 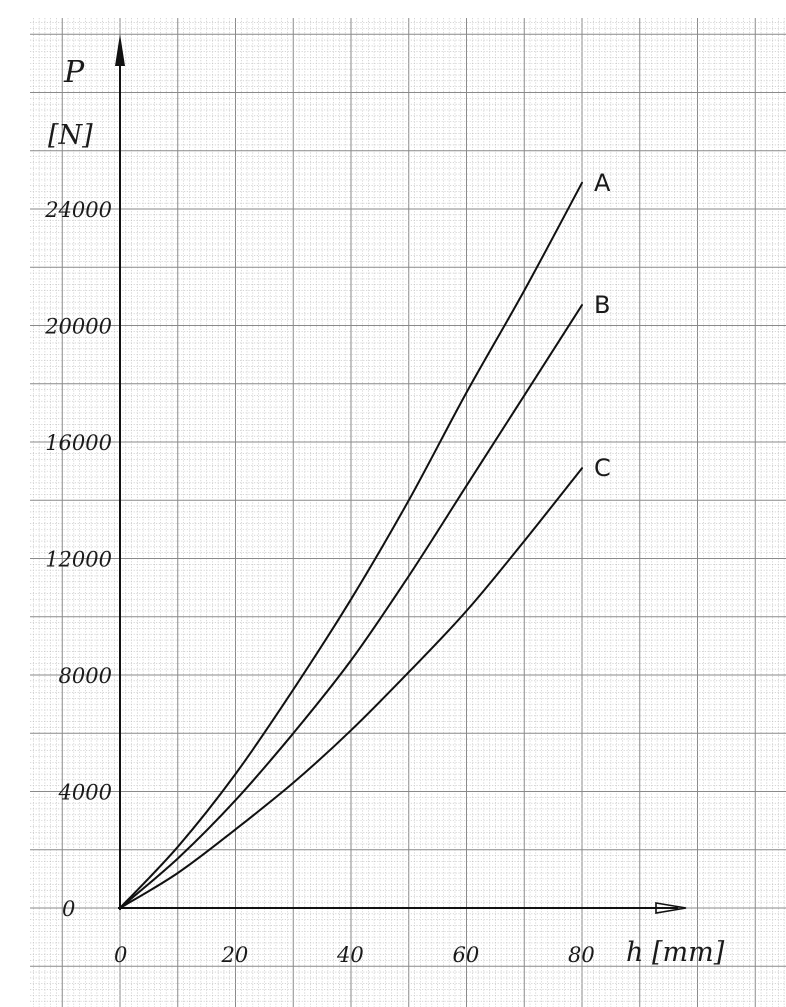 I want to click on y-axis-unit: [N], so click(x=70, y=135).